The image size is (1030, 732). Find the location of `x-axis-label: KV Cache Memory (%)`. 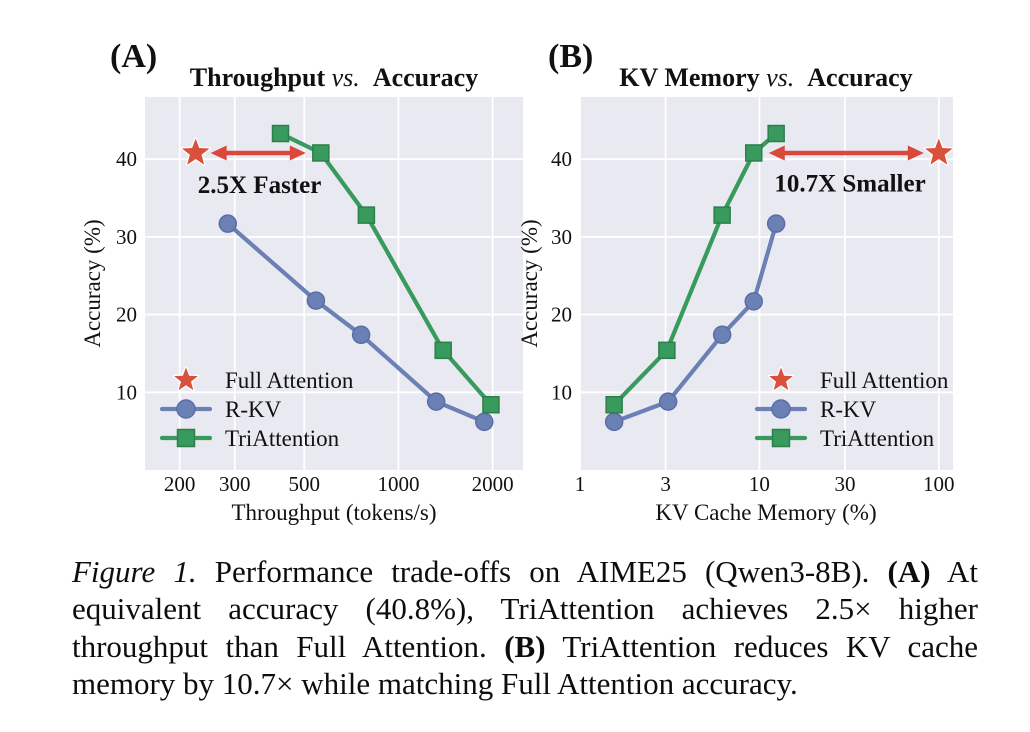

x-axis-label: KV Cache Memory (%) is located at coordinates (765, 512).